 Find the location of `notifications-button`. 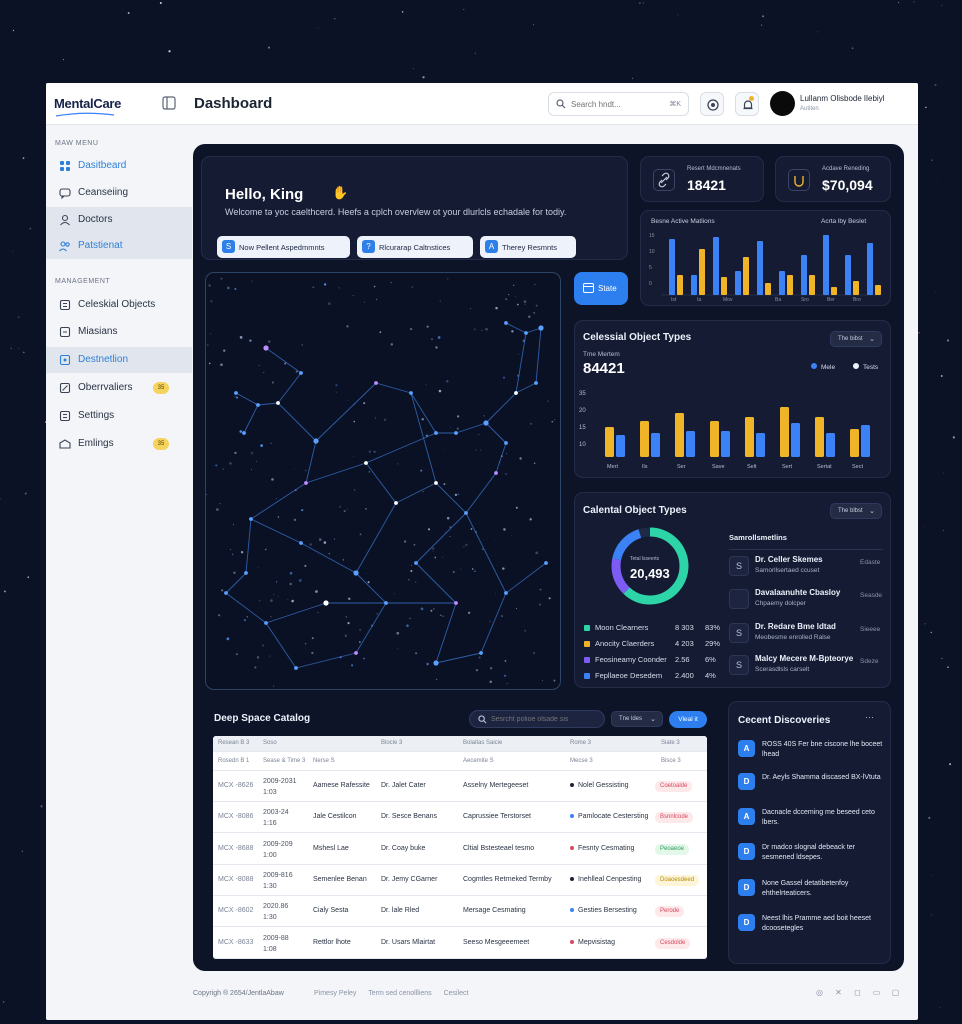

notifications-button is located at coordinates (747, 104).